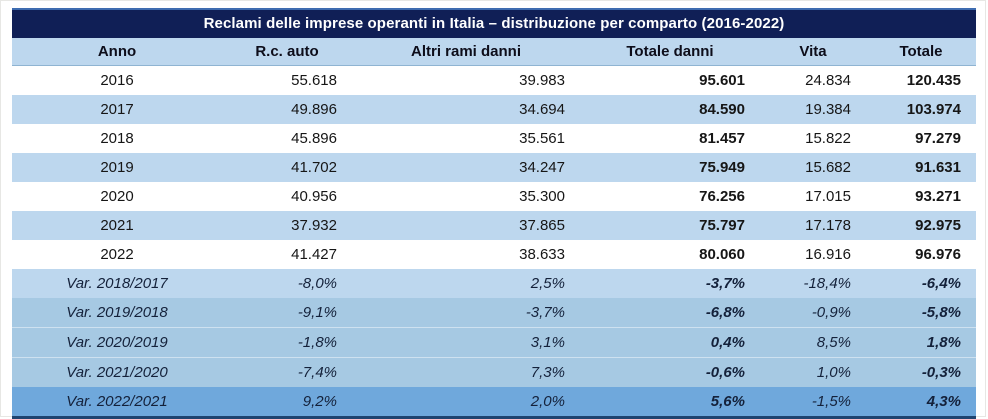 This screenshot has width=988, height=419. What do you see at coordinates (287, 372) in the screenshot?
I see `rc-auto-cell: -7,4%` at bounding box center [287, 372].